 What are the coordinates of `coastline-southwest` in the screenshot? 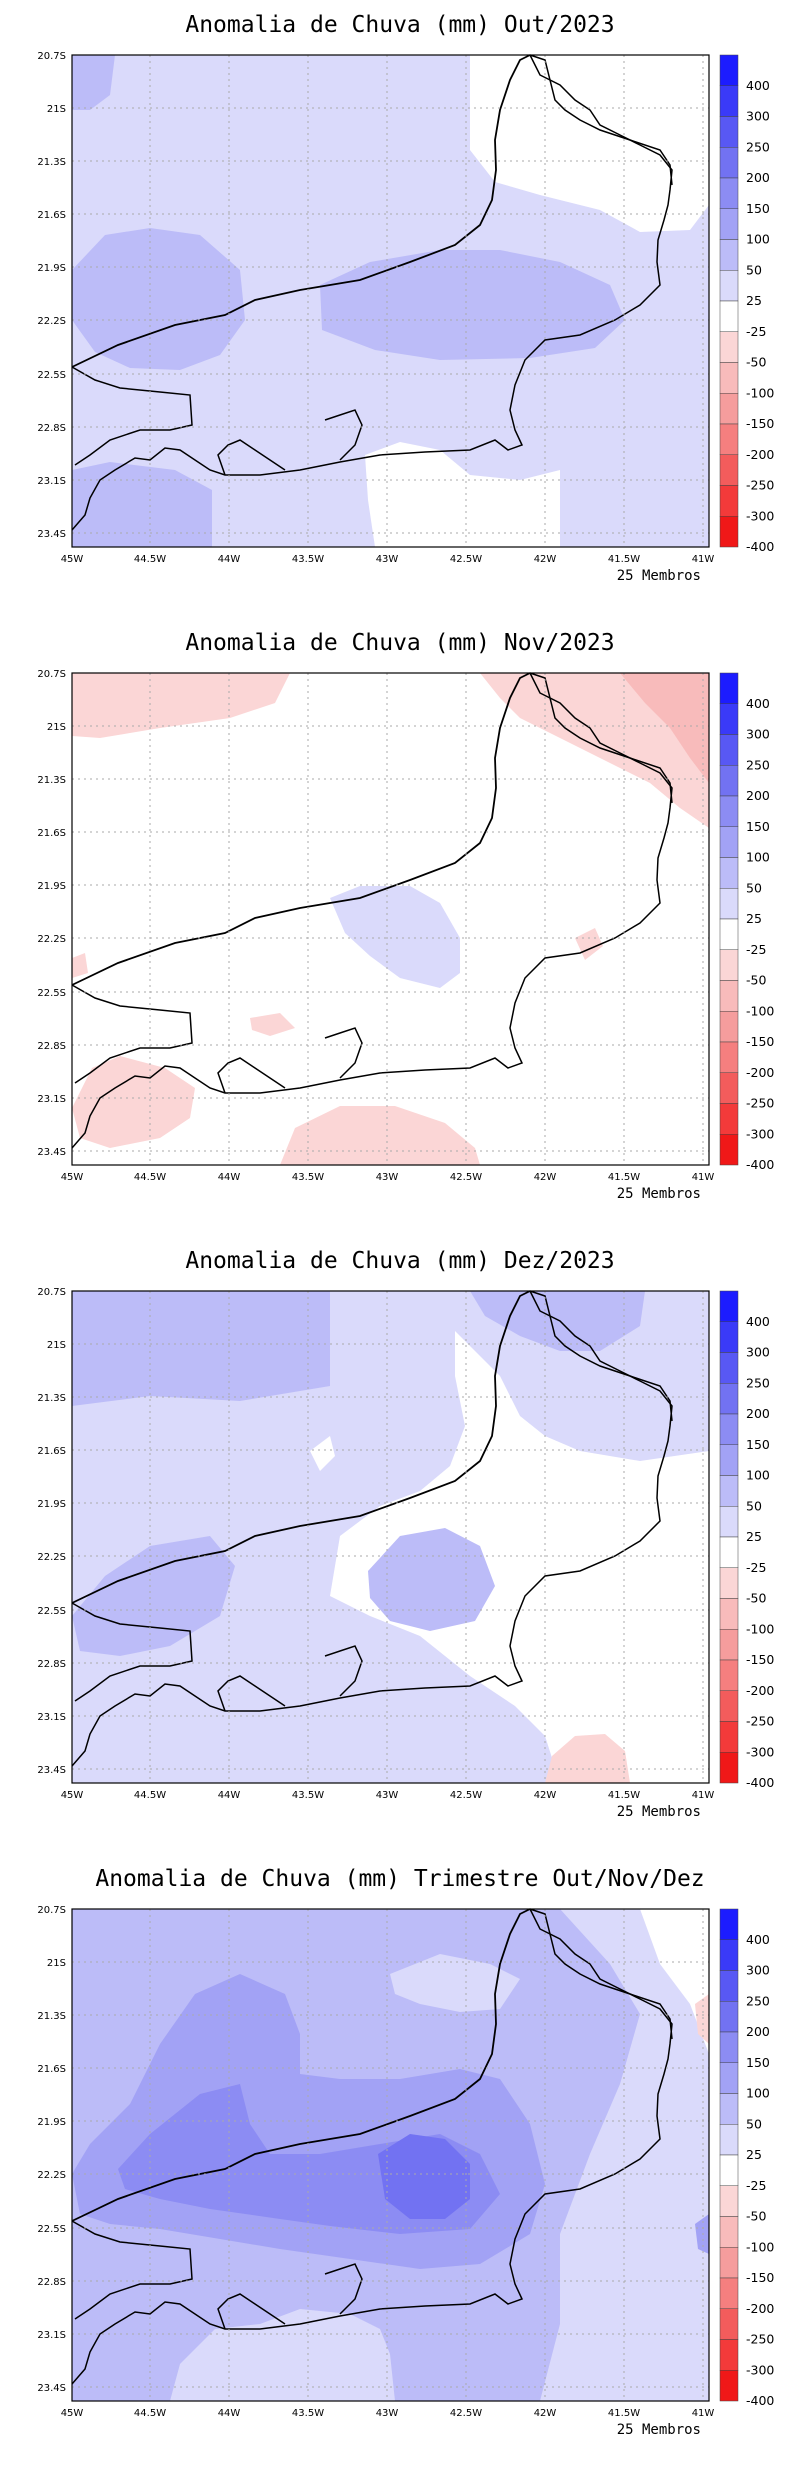 It's located at (132, 1652).